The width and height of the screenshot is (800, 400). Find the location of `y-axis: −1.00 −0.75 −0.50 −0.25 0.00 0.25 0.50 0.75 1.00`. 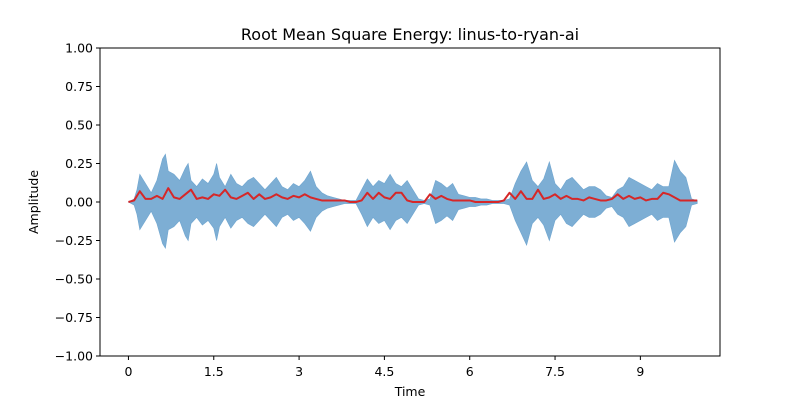

y-axis: −1.00 −0.75 −0.50 −0.25 0.00 0.25 0.50 0.75 1.00 is located at coordinates (77, 202).